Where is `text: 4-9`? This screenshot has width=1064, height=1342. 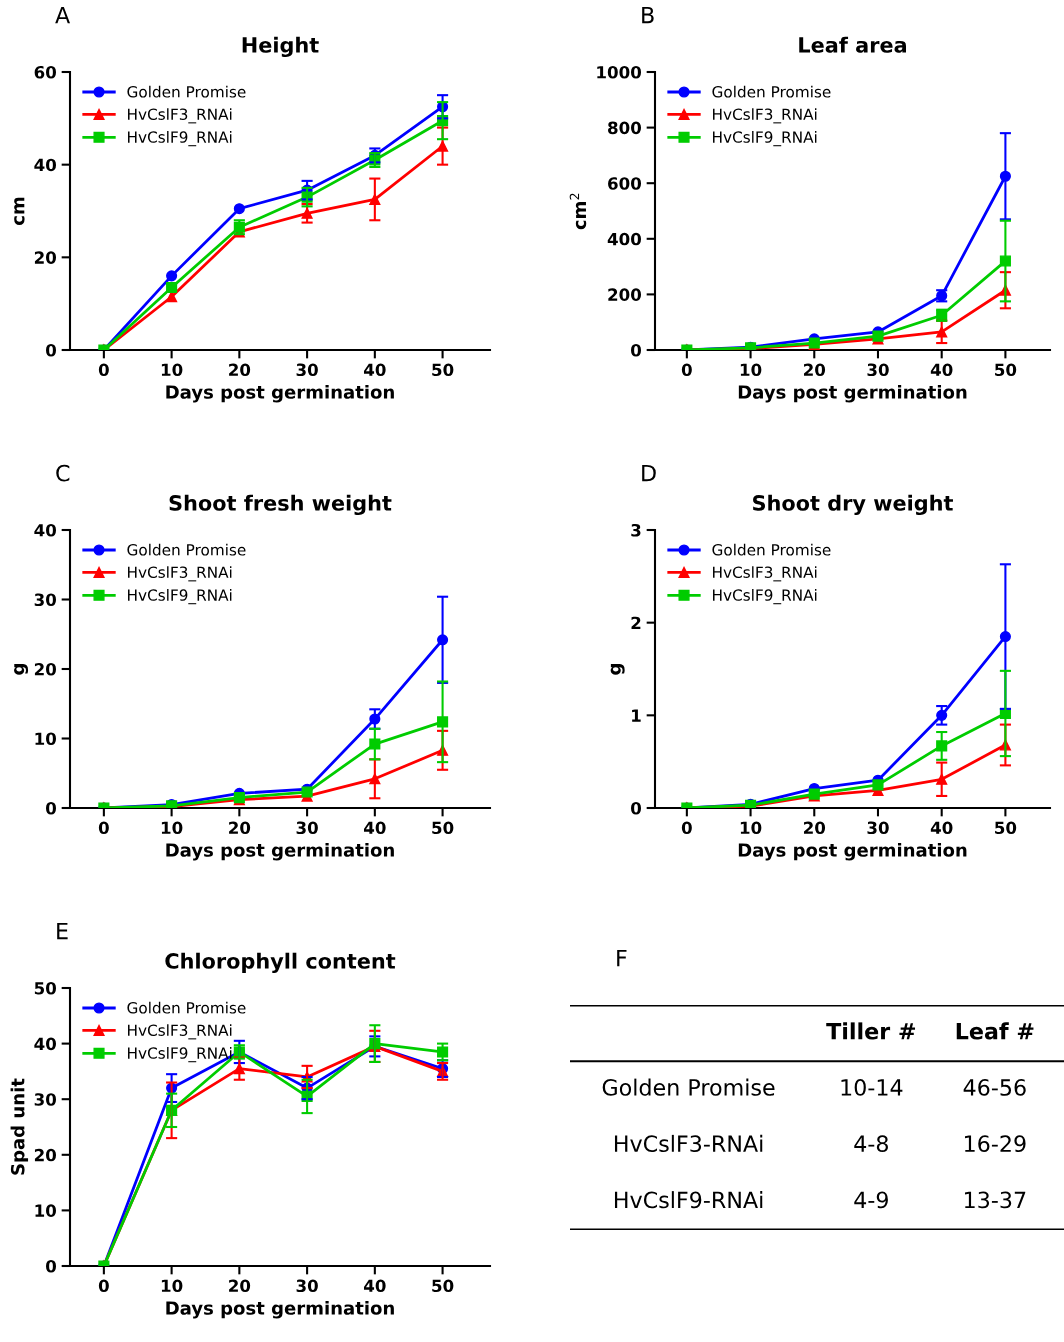
text: 4-9 is located at coordinates (871, 1200).